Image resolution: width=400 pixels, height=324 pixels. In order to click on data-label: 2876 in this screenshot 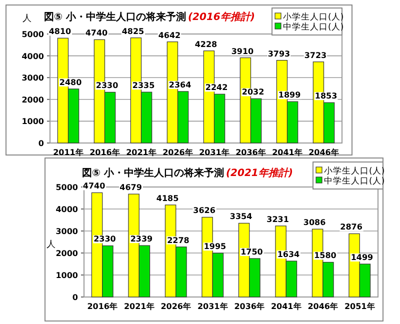, I will do `click(351, 227)`.